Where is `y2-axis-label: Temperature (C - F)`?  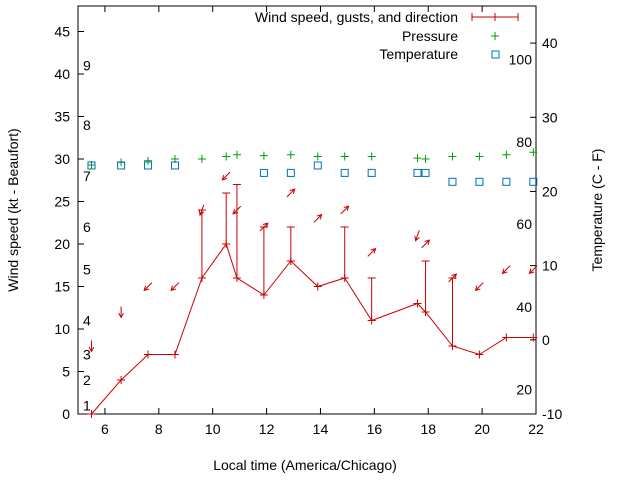 y2-axis-label: Temperature (C - F) is located at coordinates (597, 210).